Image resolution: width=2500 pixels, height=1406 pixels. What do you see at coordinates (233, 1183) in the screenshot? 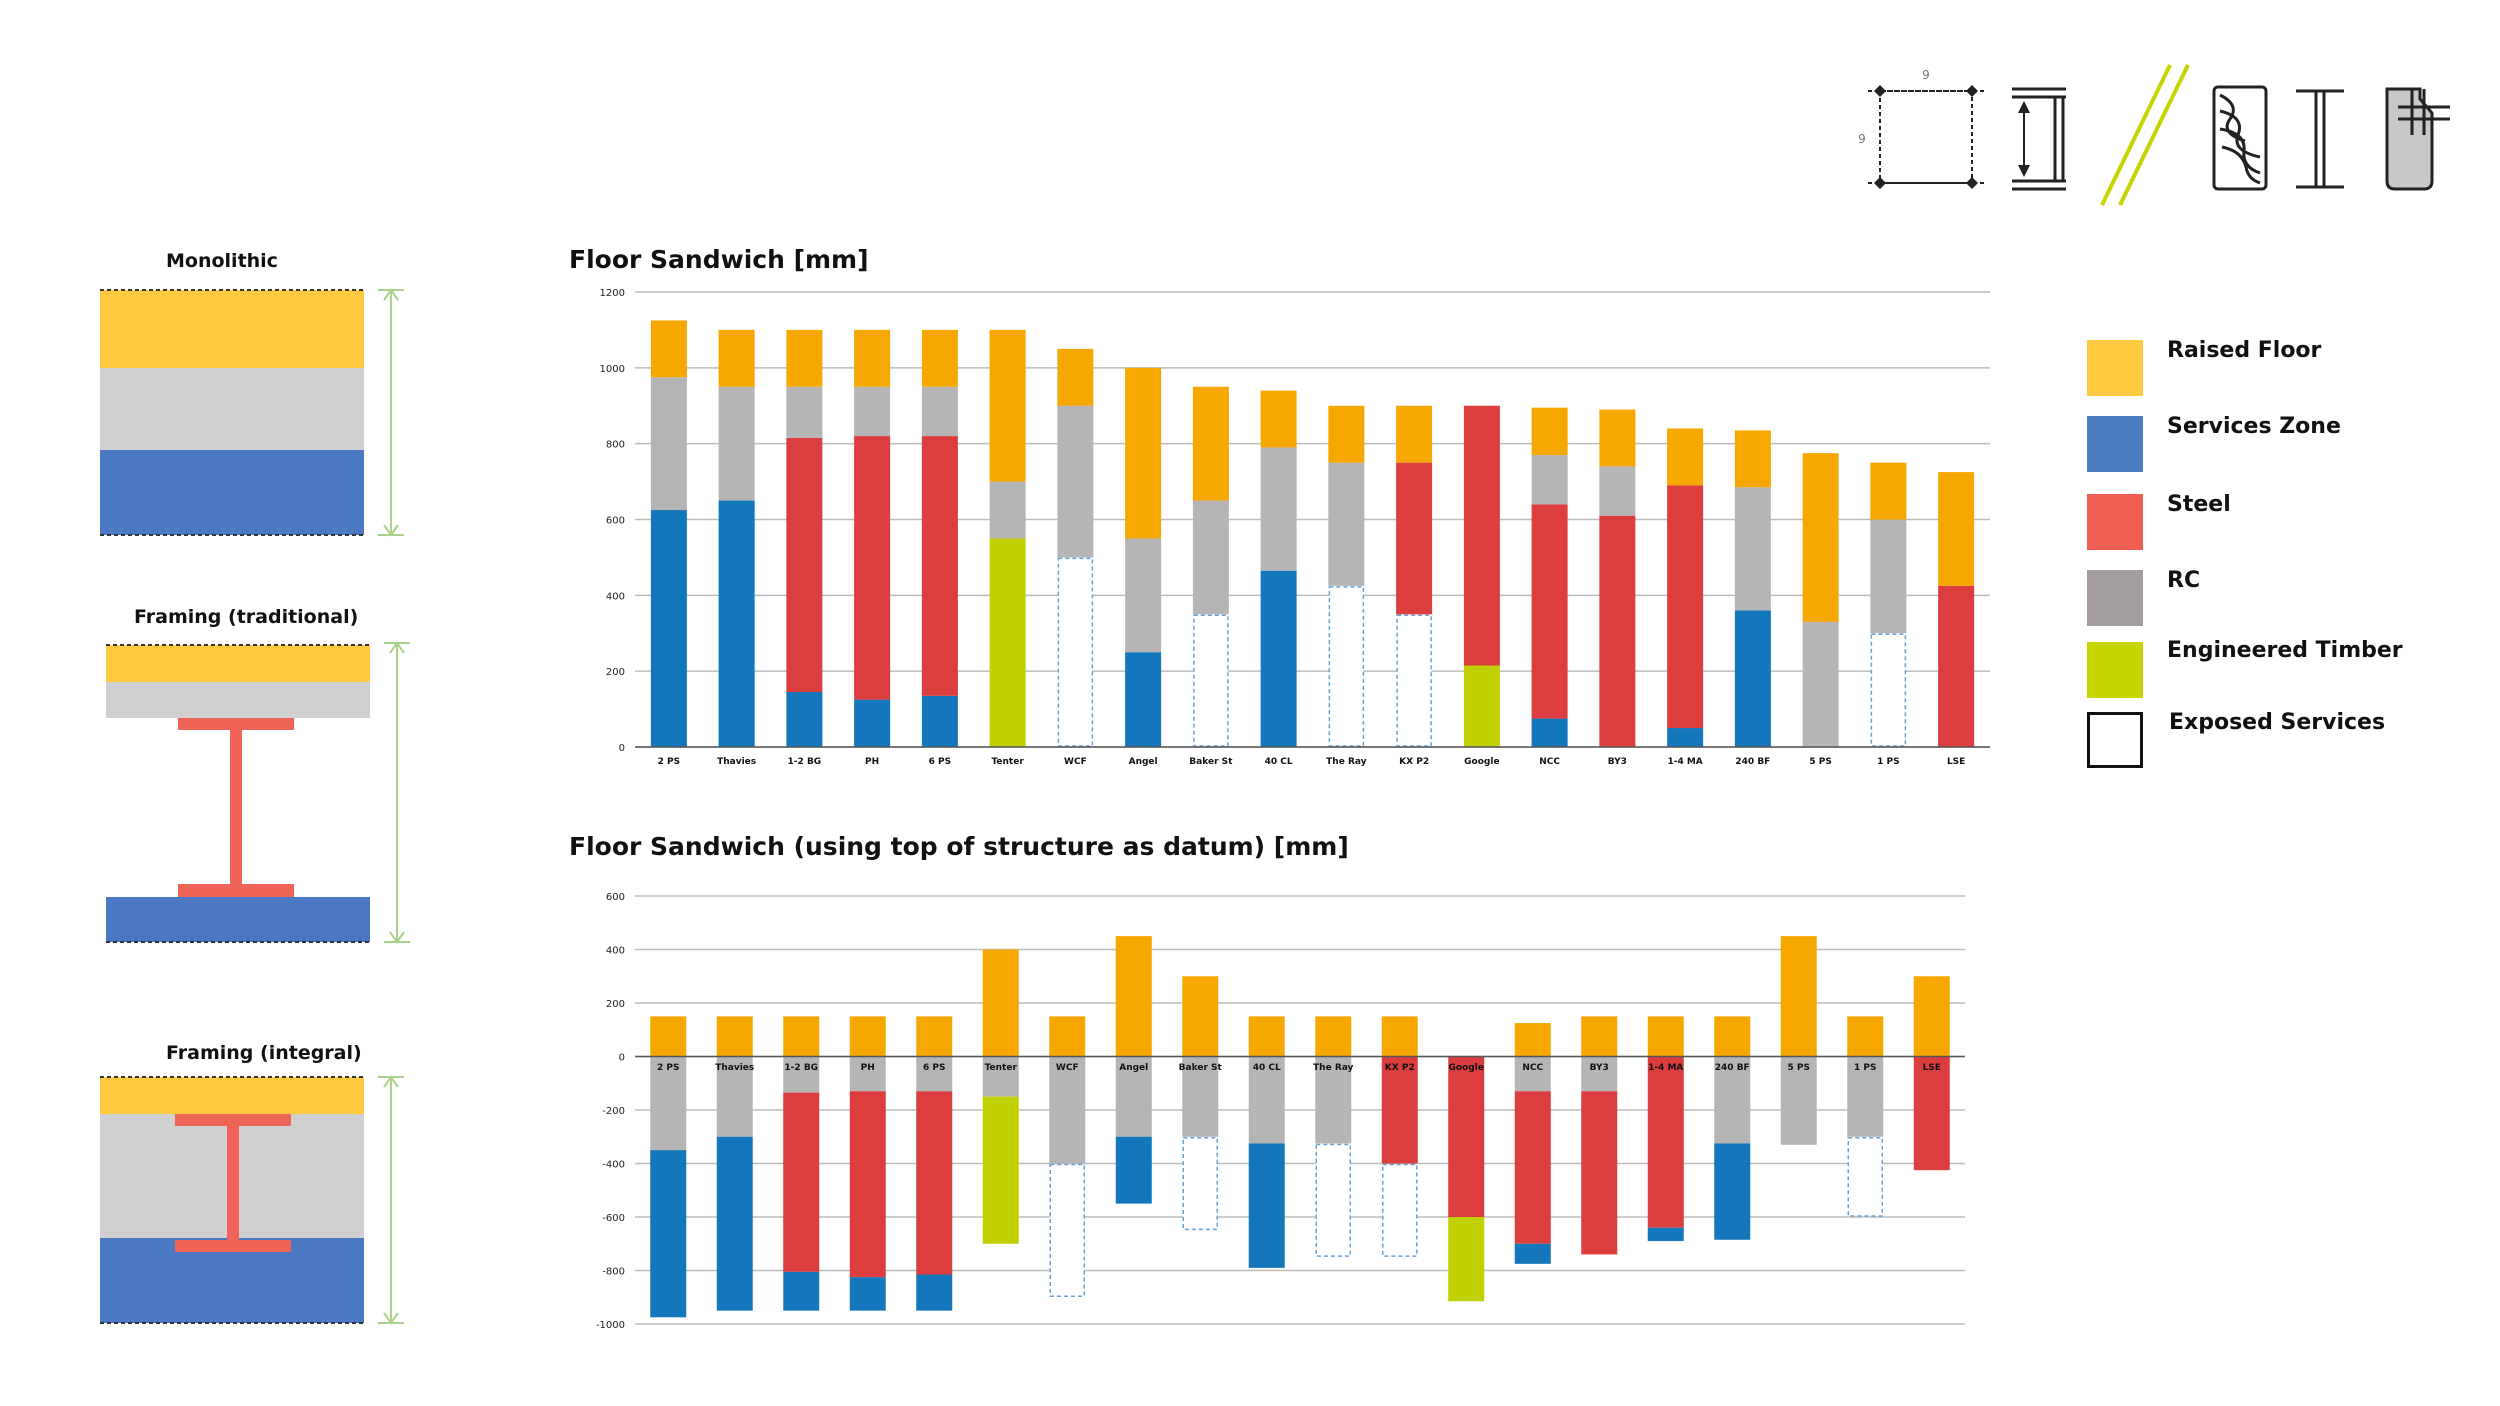
I see `integral-steel-beam` at bounding box center [233, 1183].